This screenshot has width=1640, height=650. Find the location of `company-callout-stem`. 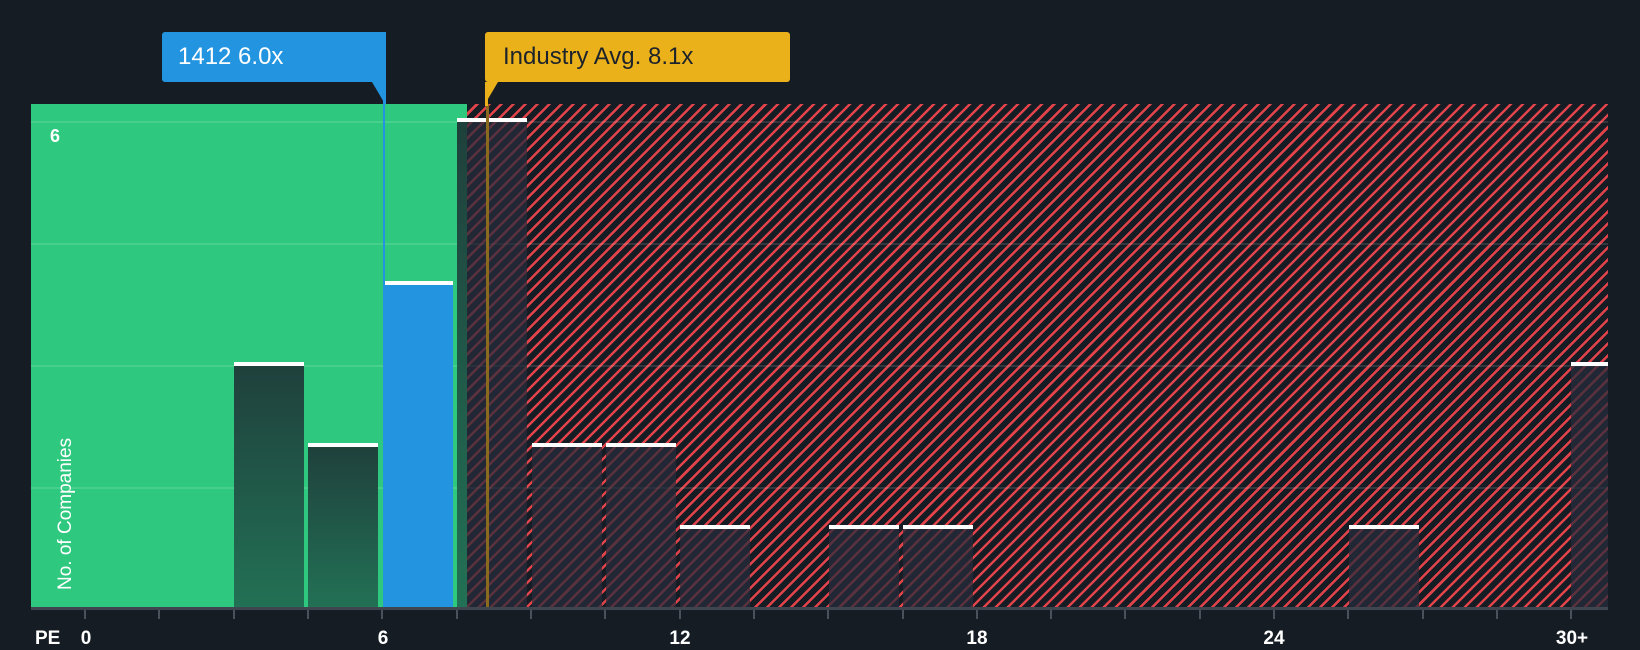

company-callout-stem is located at coordinates (384, 68).